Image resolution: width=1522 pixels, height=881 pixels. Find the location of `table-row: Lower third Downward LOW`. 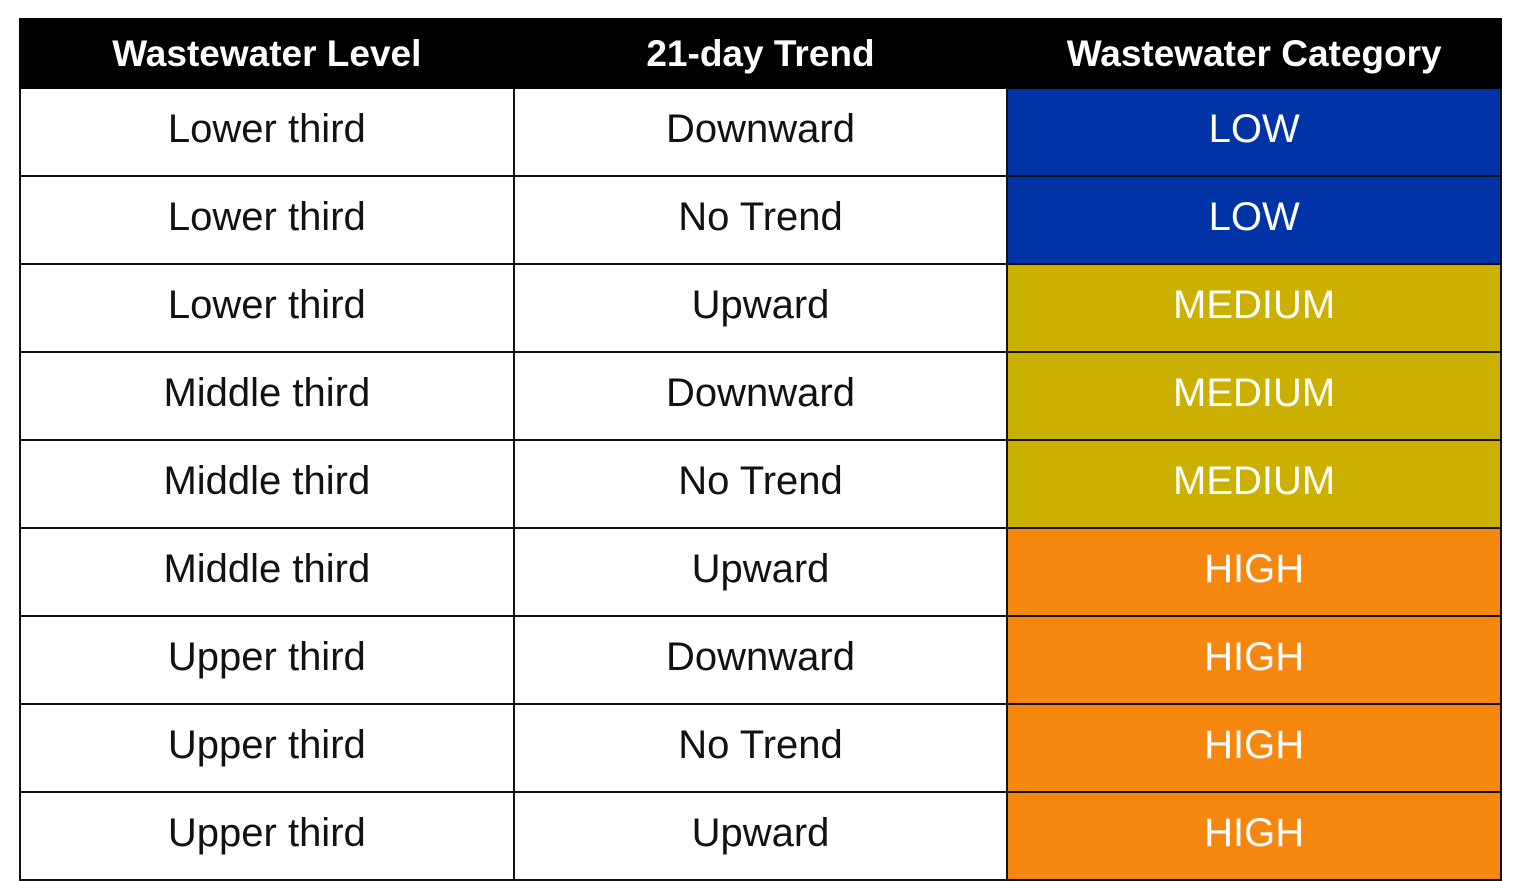

table-row: Lower third Downward LOW is located at coordinates (760, 132).